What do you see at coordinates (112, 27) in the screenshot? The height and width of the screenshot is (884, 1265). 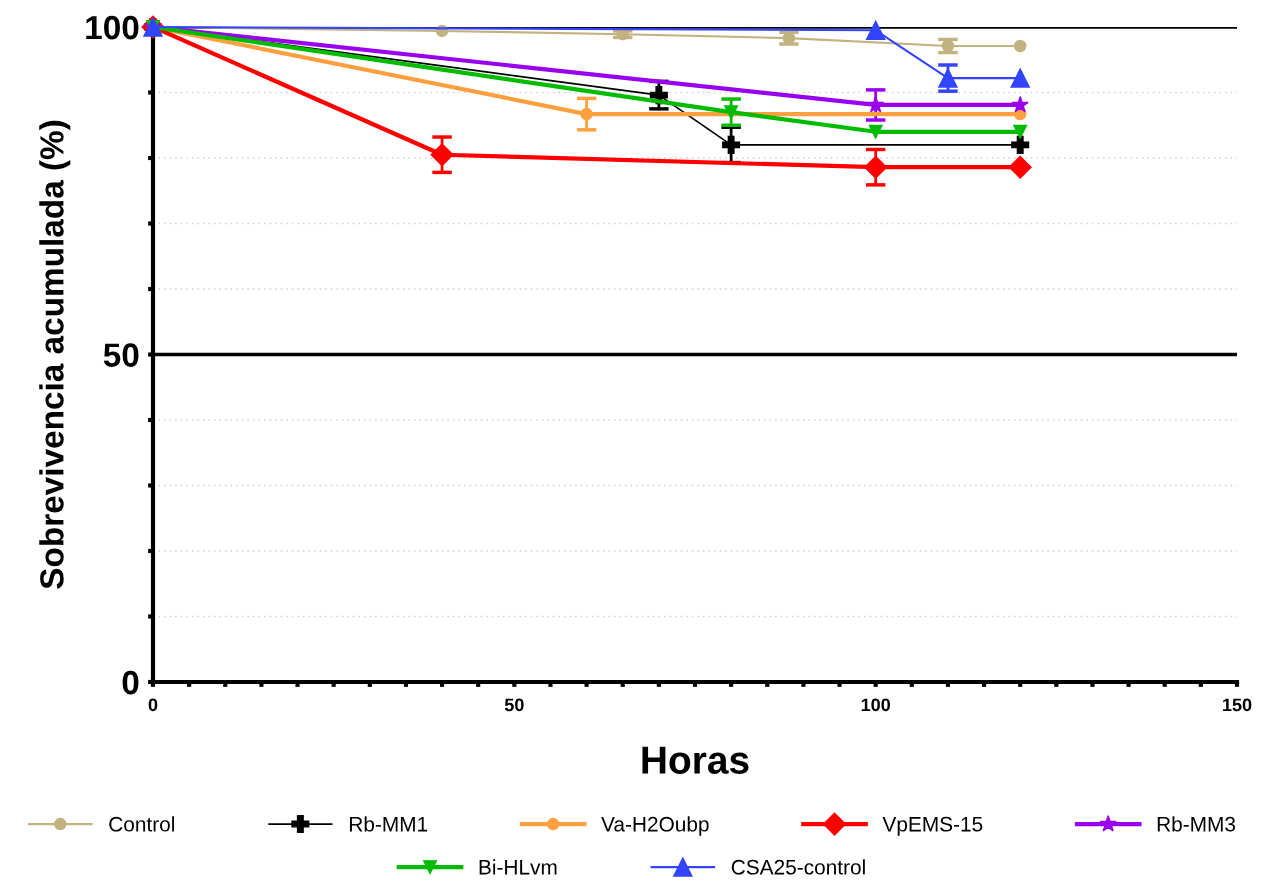 I see `y-tick-label: 100` at bounding box center [112, 27].